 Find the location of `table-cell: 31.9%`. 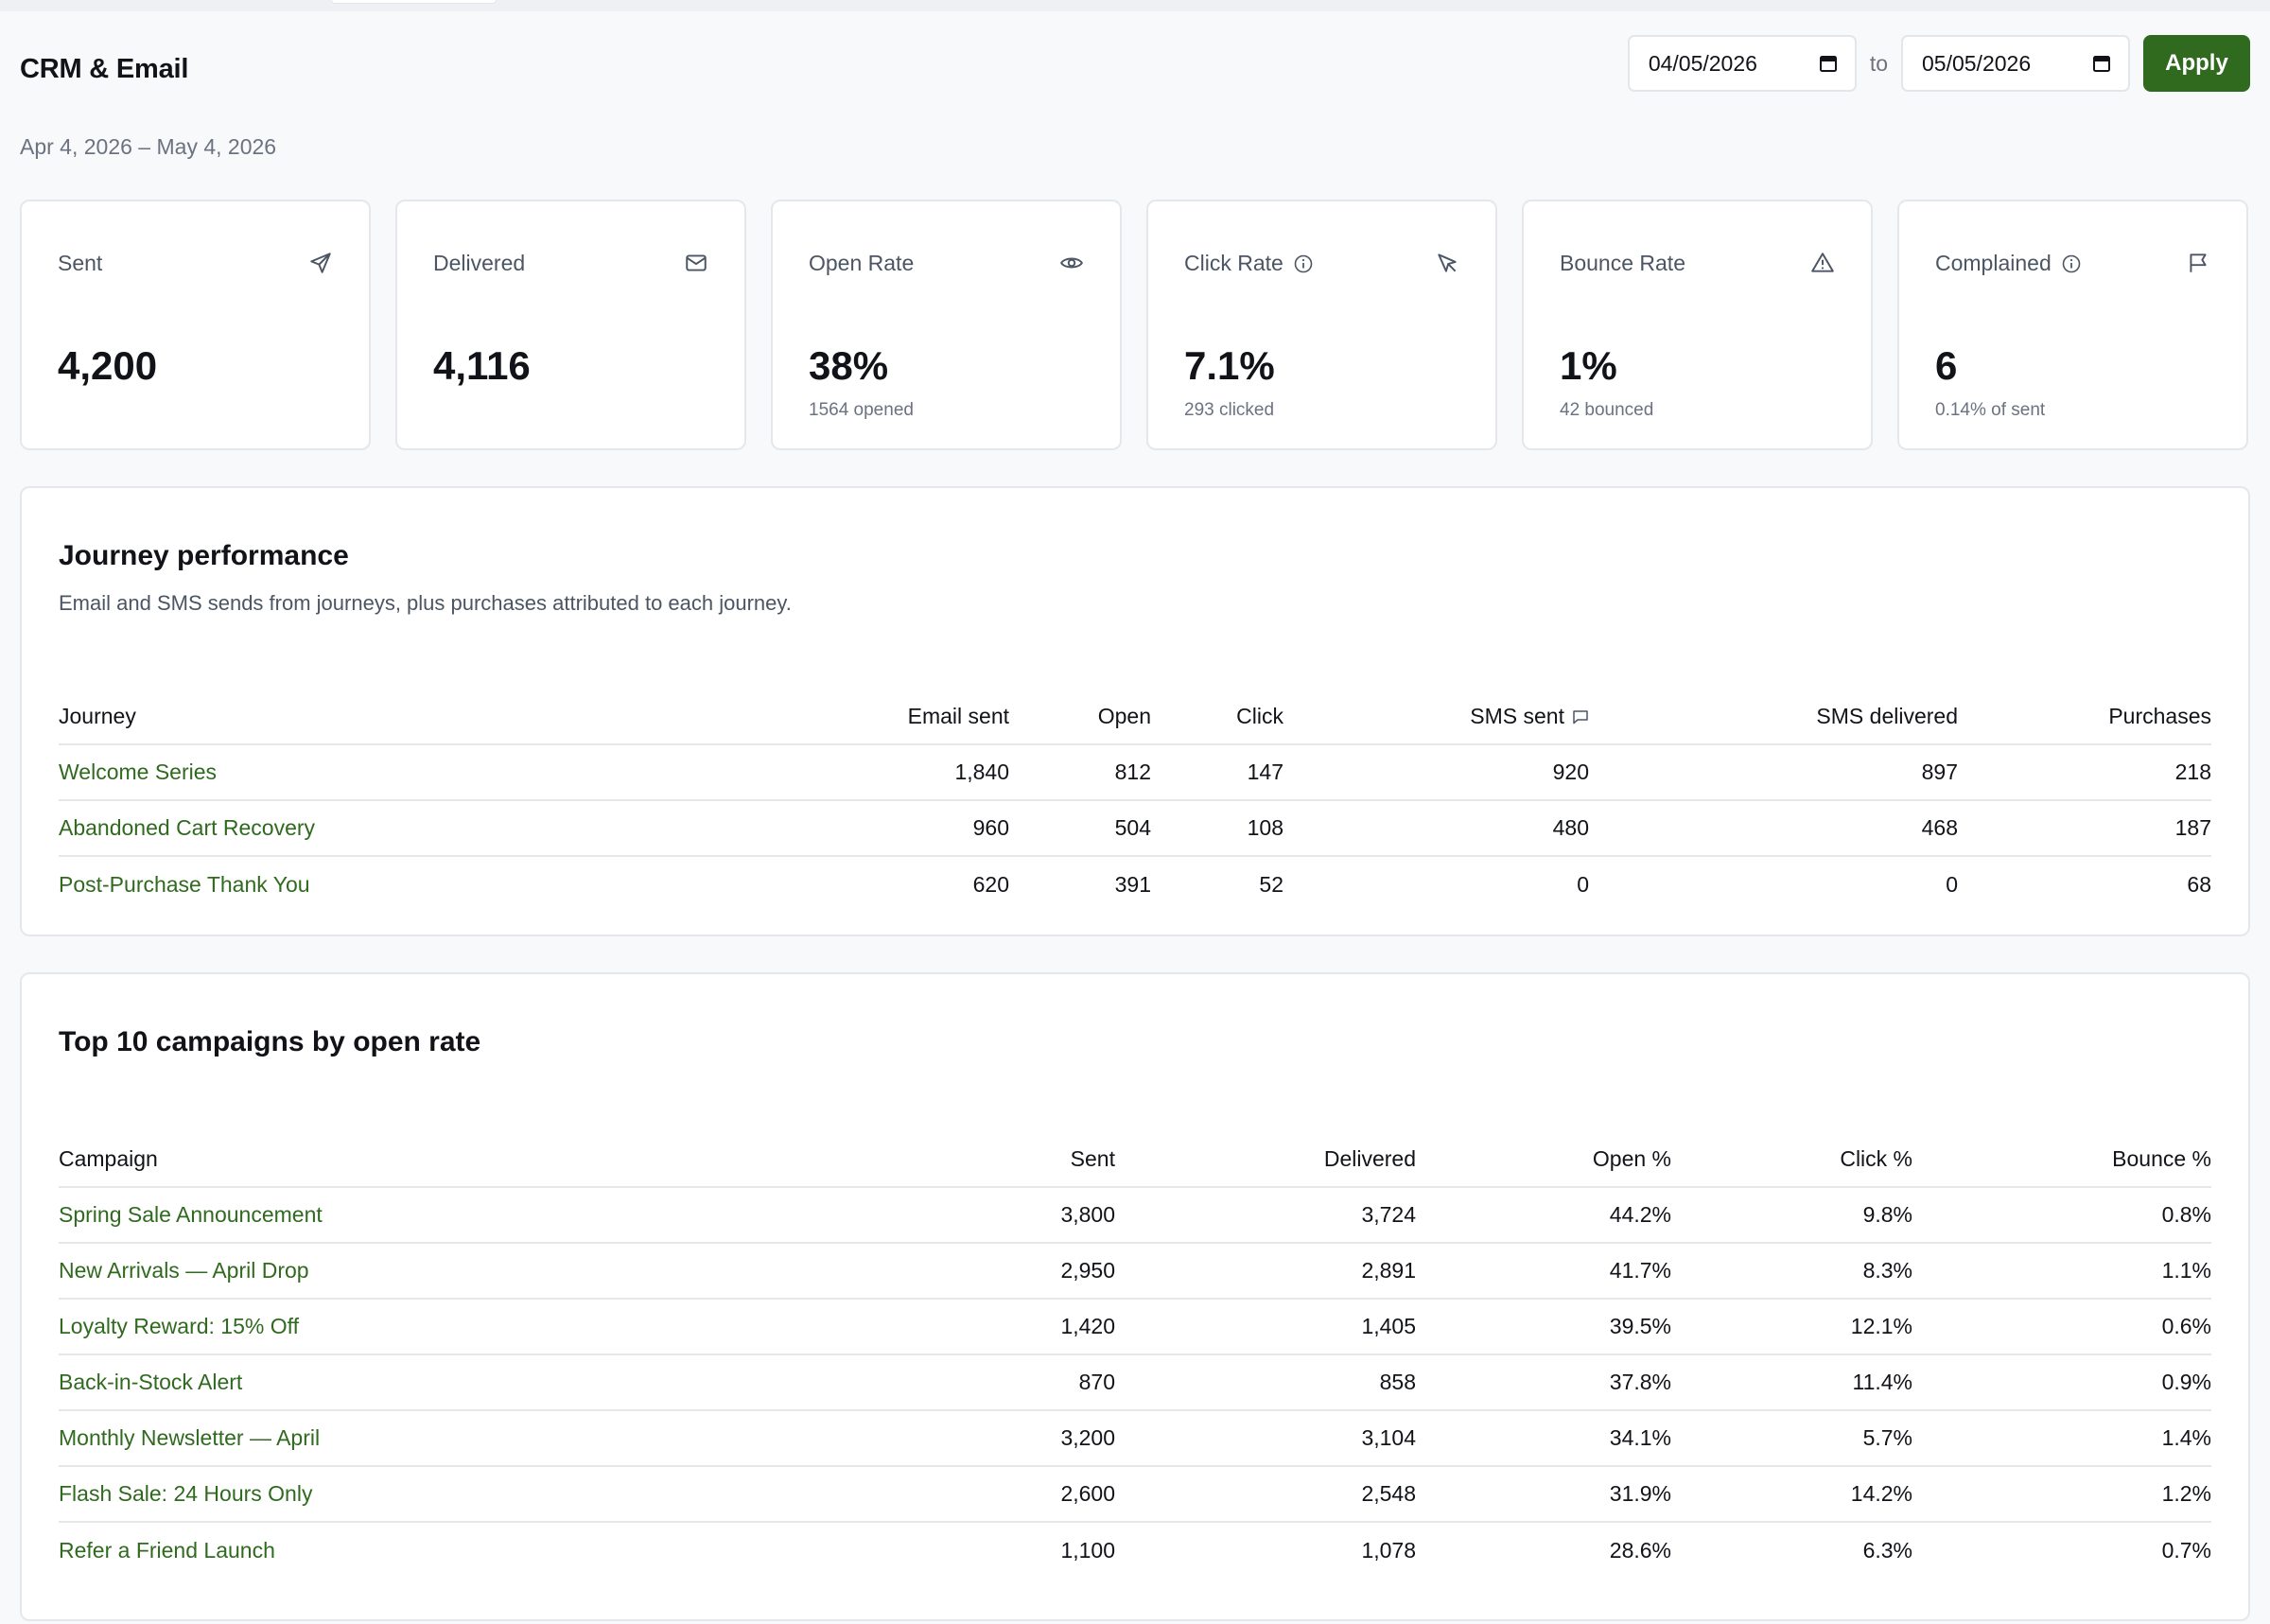

table-cell: 31.9% is located at coordinates (1543, 1495).